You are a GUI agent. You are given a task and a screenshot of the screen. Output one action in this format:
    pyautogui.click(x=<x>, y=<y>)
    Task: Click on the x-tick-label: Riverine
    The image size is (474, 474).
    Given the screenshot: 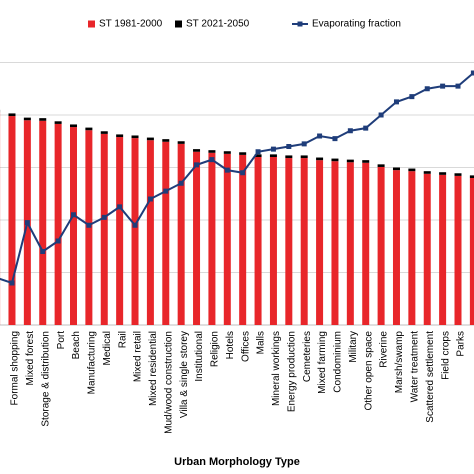 What is the action you would take?
    pyautogui.click(x=384, y=349)
    